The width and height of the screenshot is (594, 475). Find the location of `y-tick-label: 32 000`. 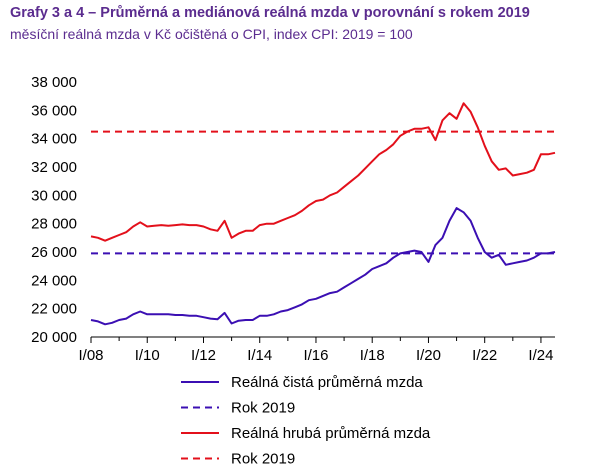

y-tick-label: 32 000 is located at coordinates (54, 167).